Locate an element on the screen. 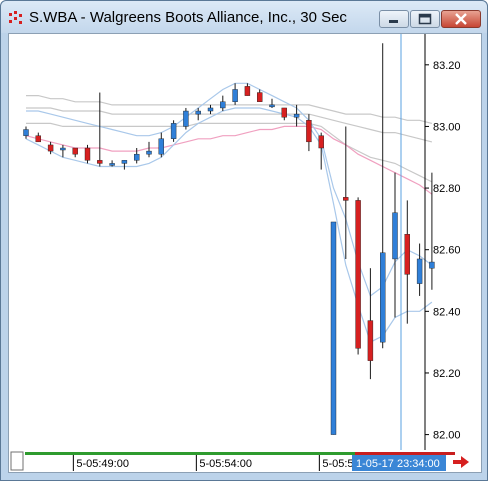 The width and height of the screenshot is (488, 481). chart-app-icon is located at coordinates (15, 17).